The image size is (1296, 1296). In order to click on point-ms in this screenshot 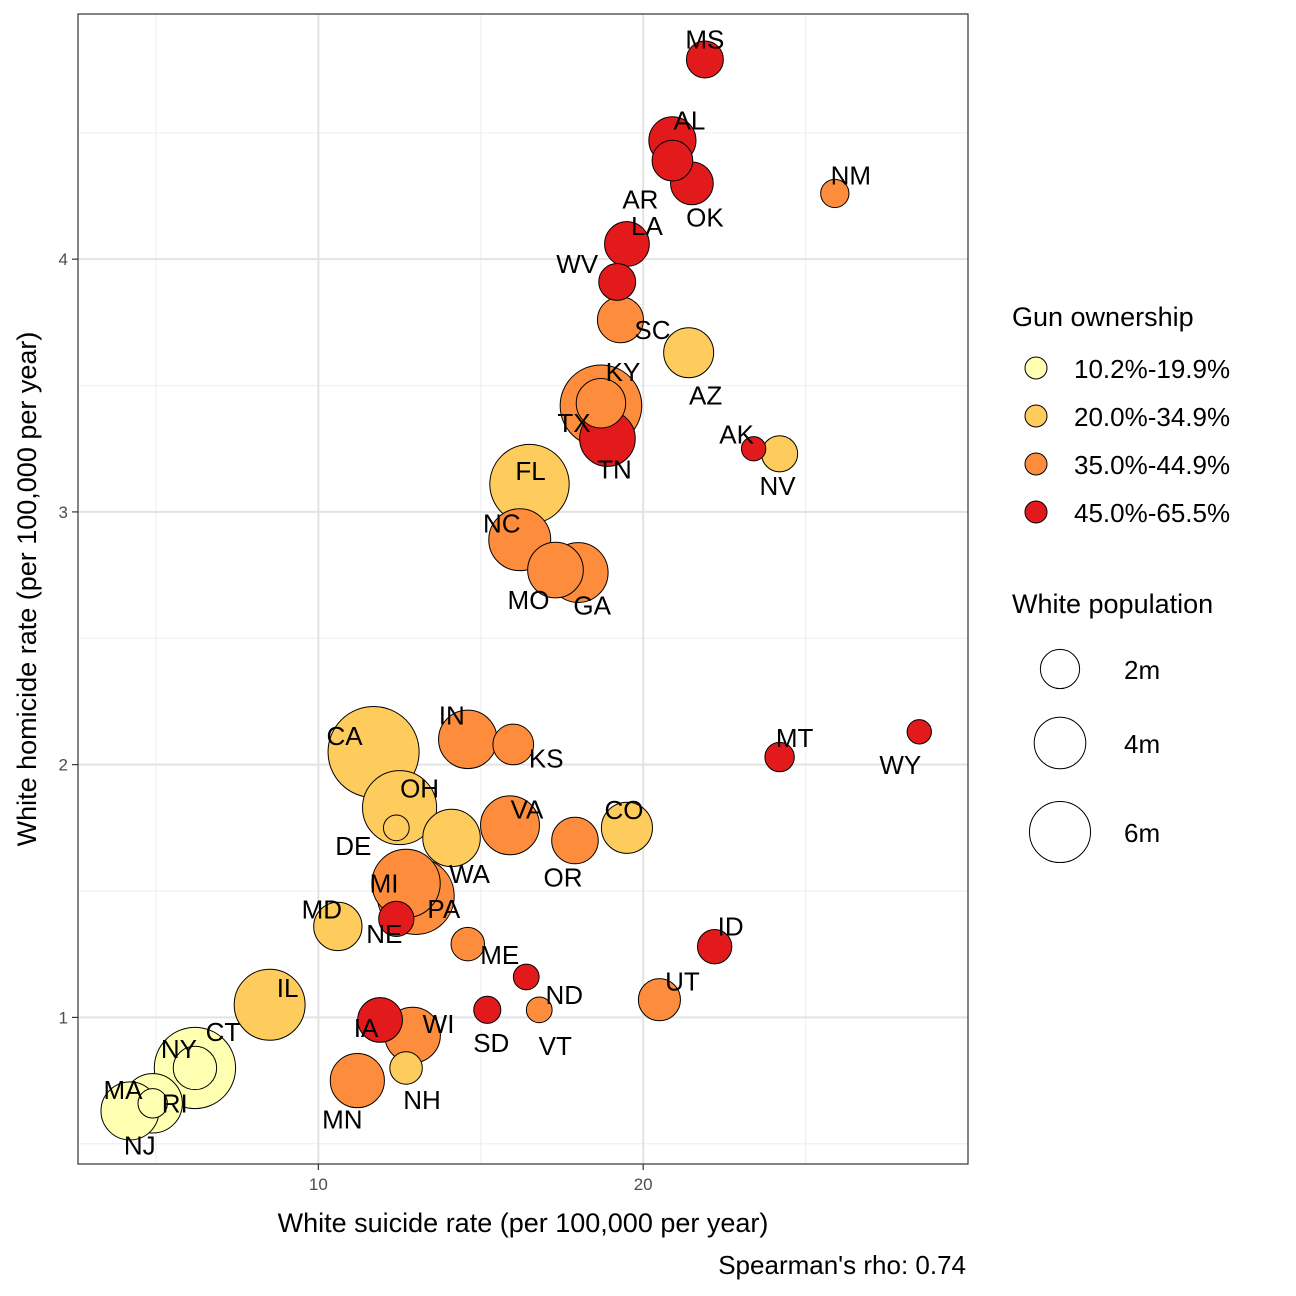, I will do `click(704, 59)`.